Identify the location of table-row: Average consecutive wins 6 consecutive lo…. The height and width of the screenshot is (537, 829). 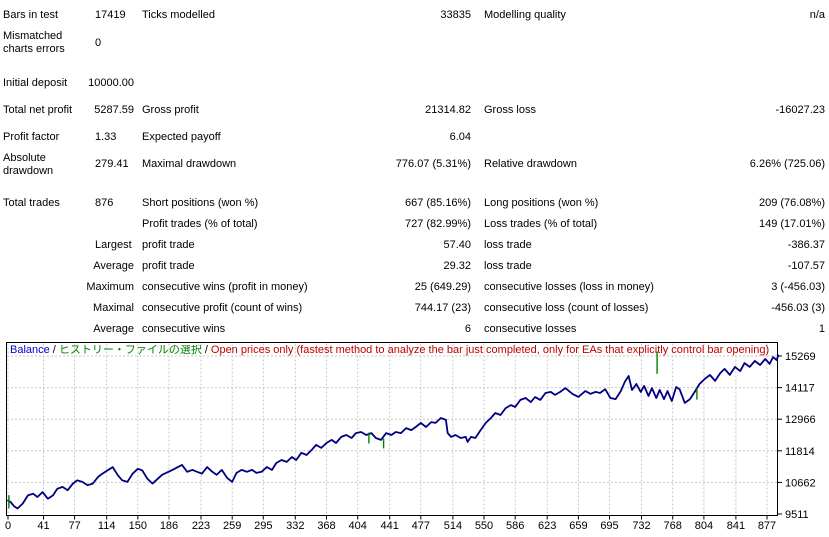
(415, 329).